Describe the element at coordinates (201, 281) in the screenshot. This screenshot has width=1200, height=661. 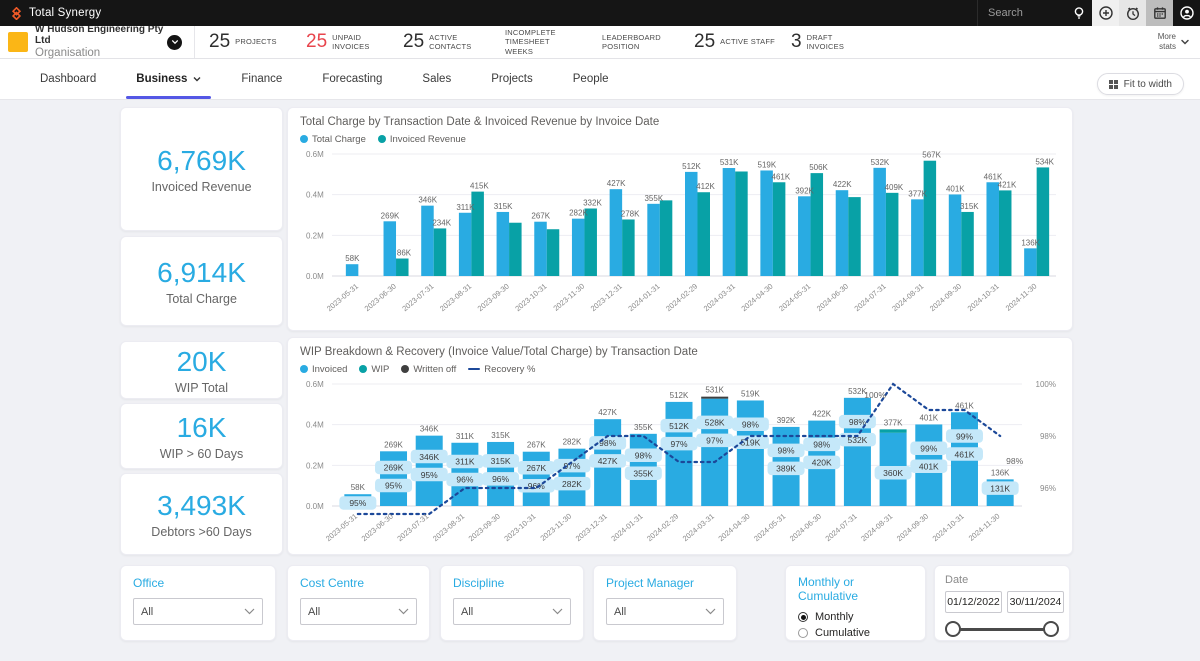
I see `kpi-total-charge: 6,914K Total Charge` at that location.